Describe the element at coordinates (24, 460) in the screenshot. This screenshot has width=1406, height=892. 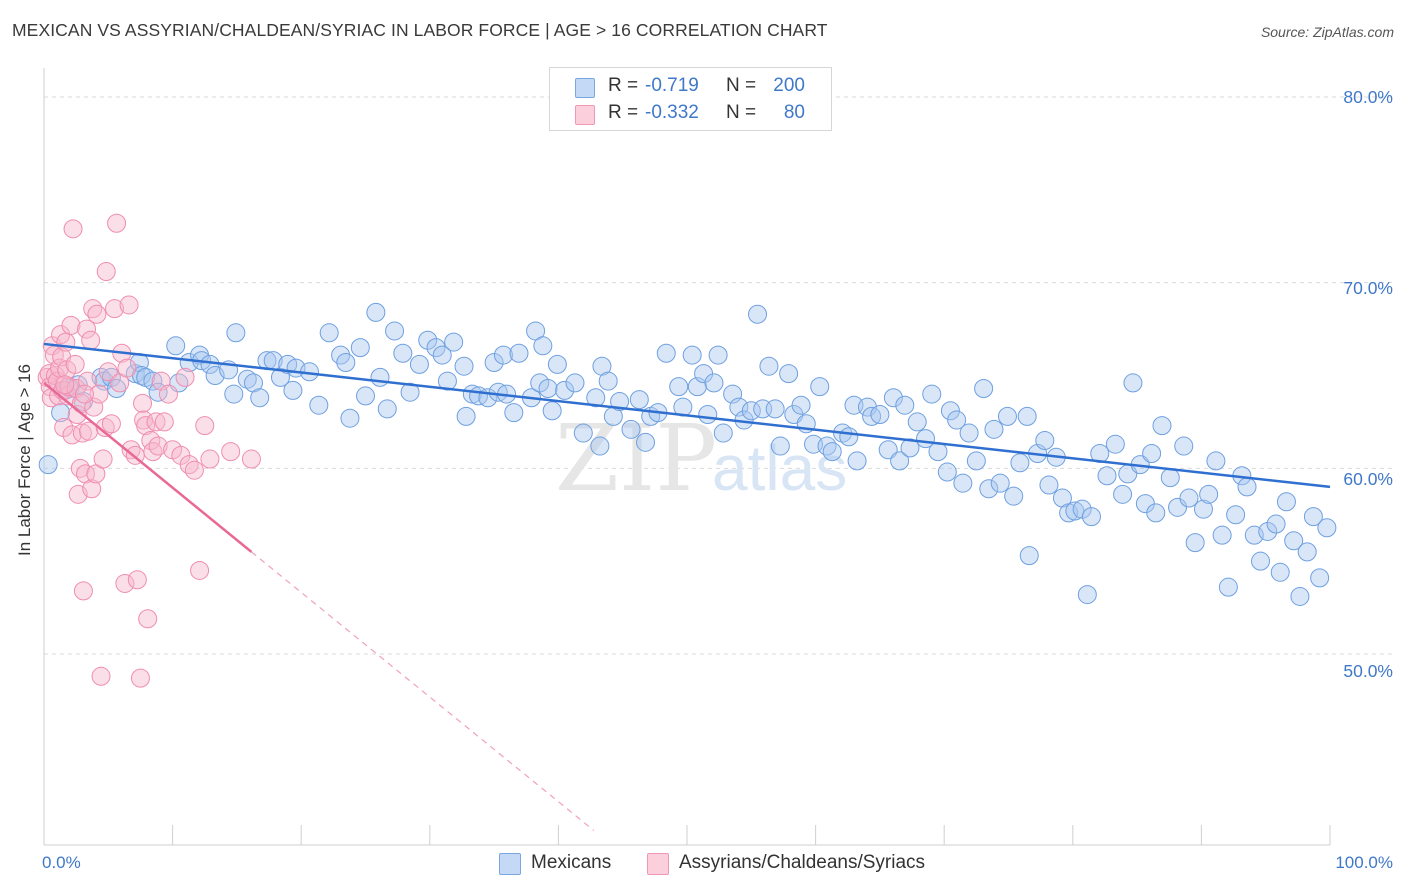
I see `y-axis-title: In Labor Force | Age > 16` at that location.